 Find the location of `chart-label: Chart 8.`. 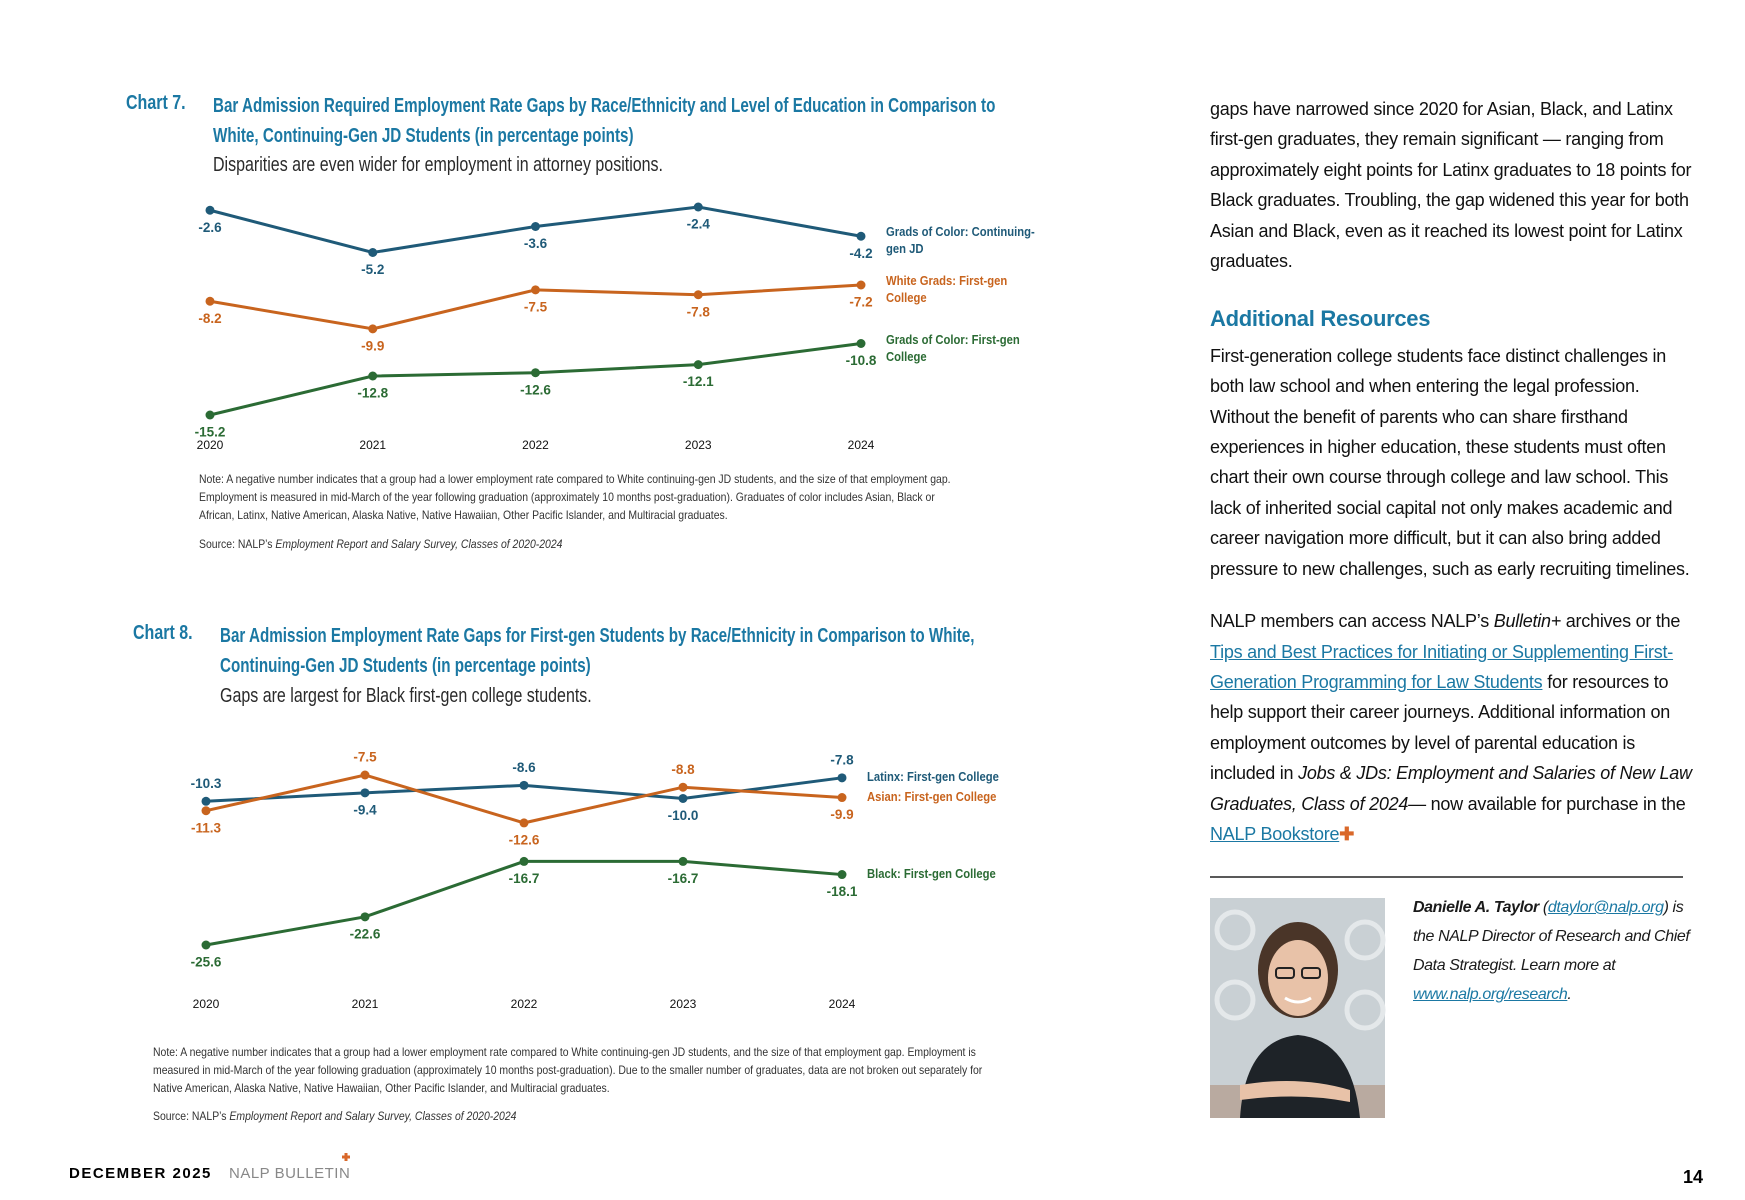

chart-label: Chart 8. is located at coordinates (163, 633).